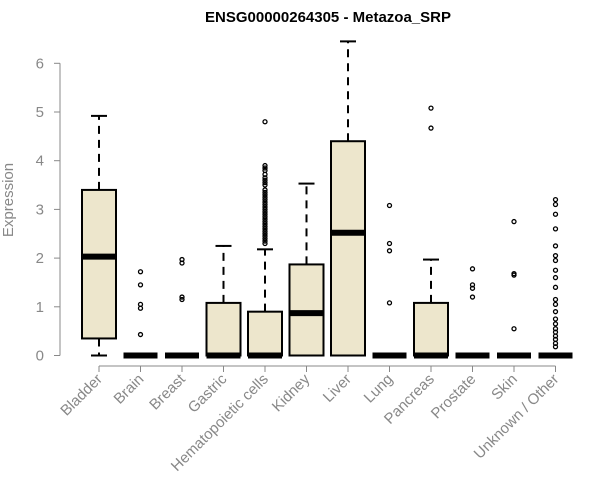 This screenshot has height=500, width=600. What do you see at coordinates (291, 392) in the screenshot?
I see `x-tick-label: Kidney` at bounding box center [291, 392].